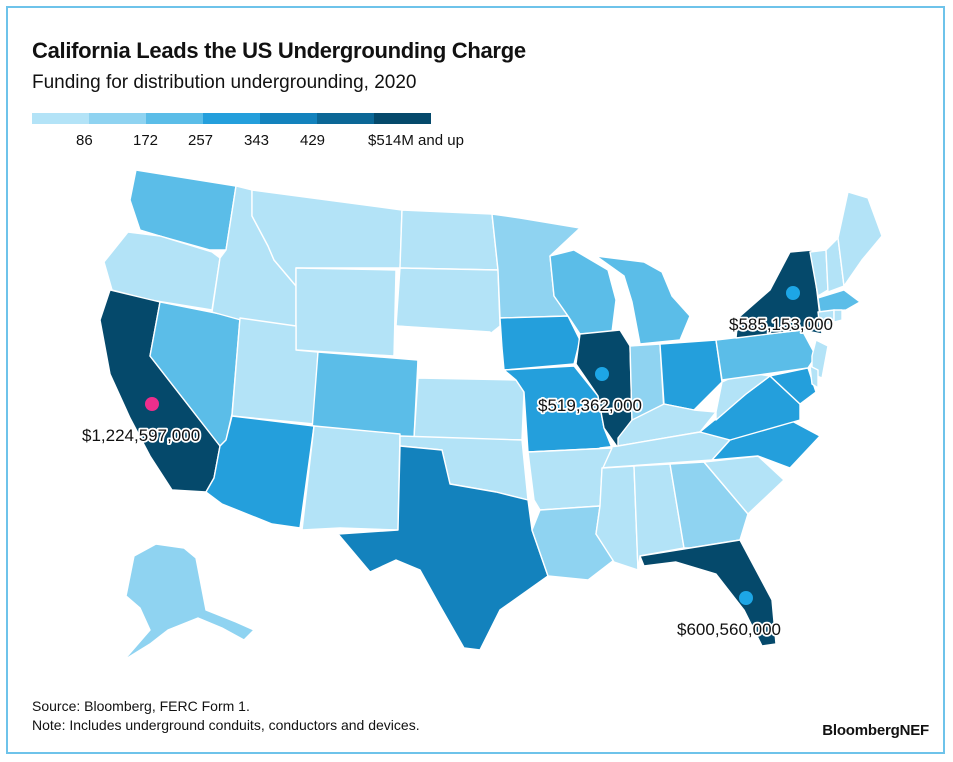  I want to click on legend: 86 172 257 343 429 $514M and up, so click(248, 133).